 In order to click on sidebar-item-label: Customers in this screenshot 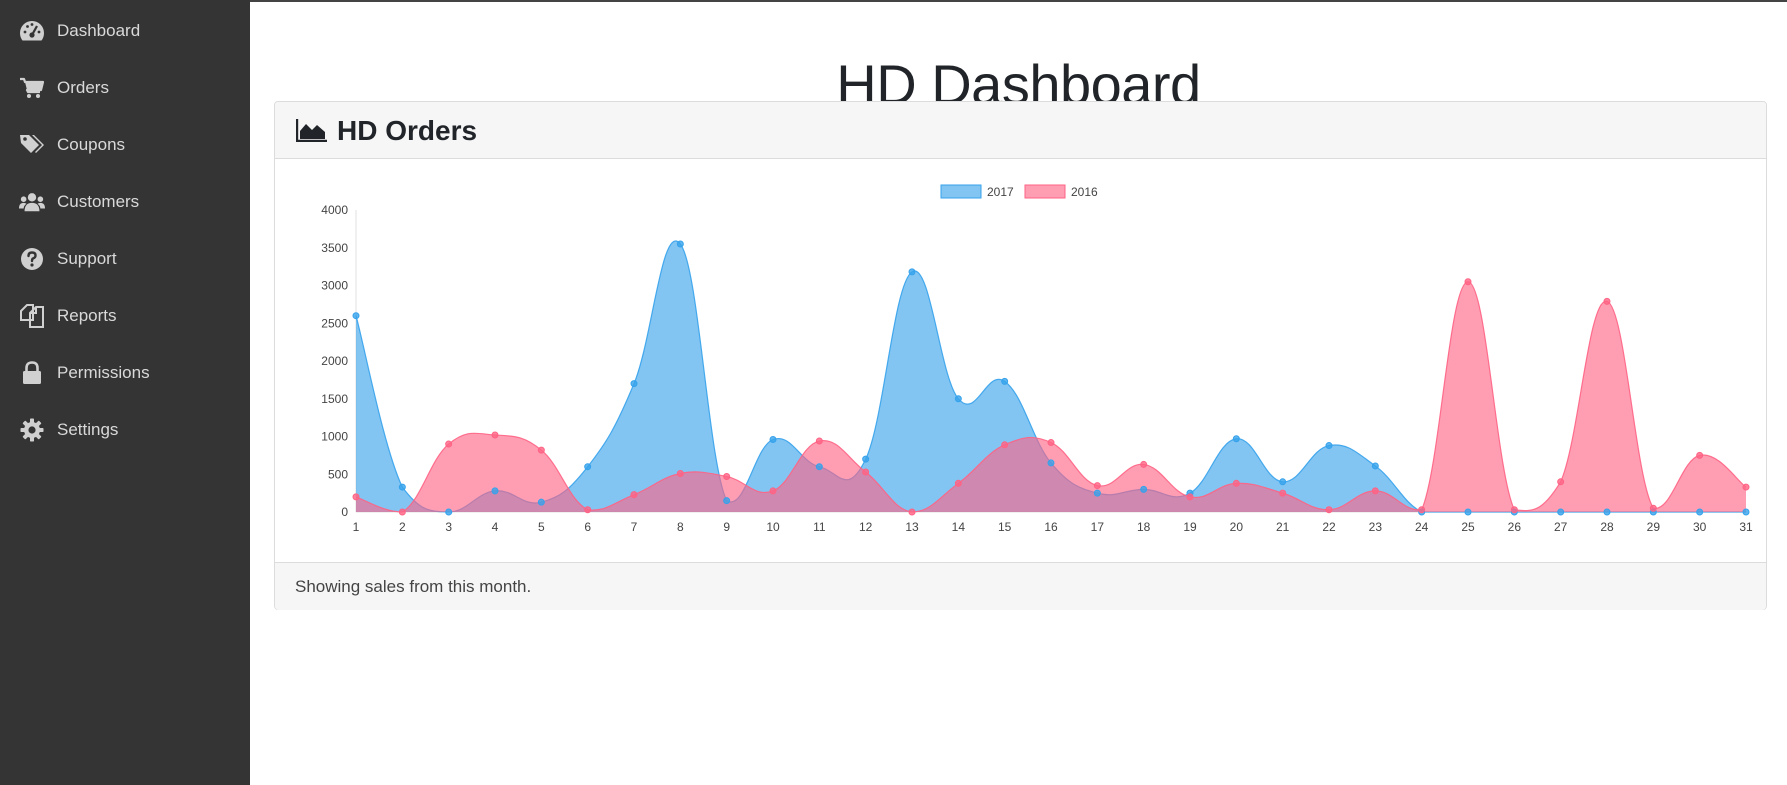, I will do `click(98, 201)`.